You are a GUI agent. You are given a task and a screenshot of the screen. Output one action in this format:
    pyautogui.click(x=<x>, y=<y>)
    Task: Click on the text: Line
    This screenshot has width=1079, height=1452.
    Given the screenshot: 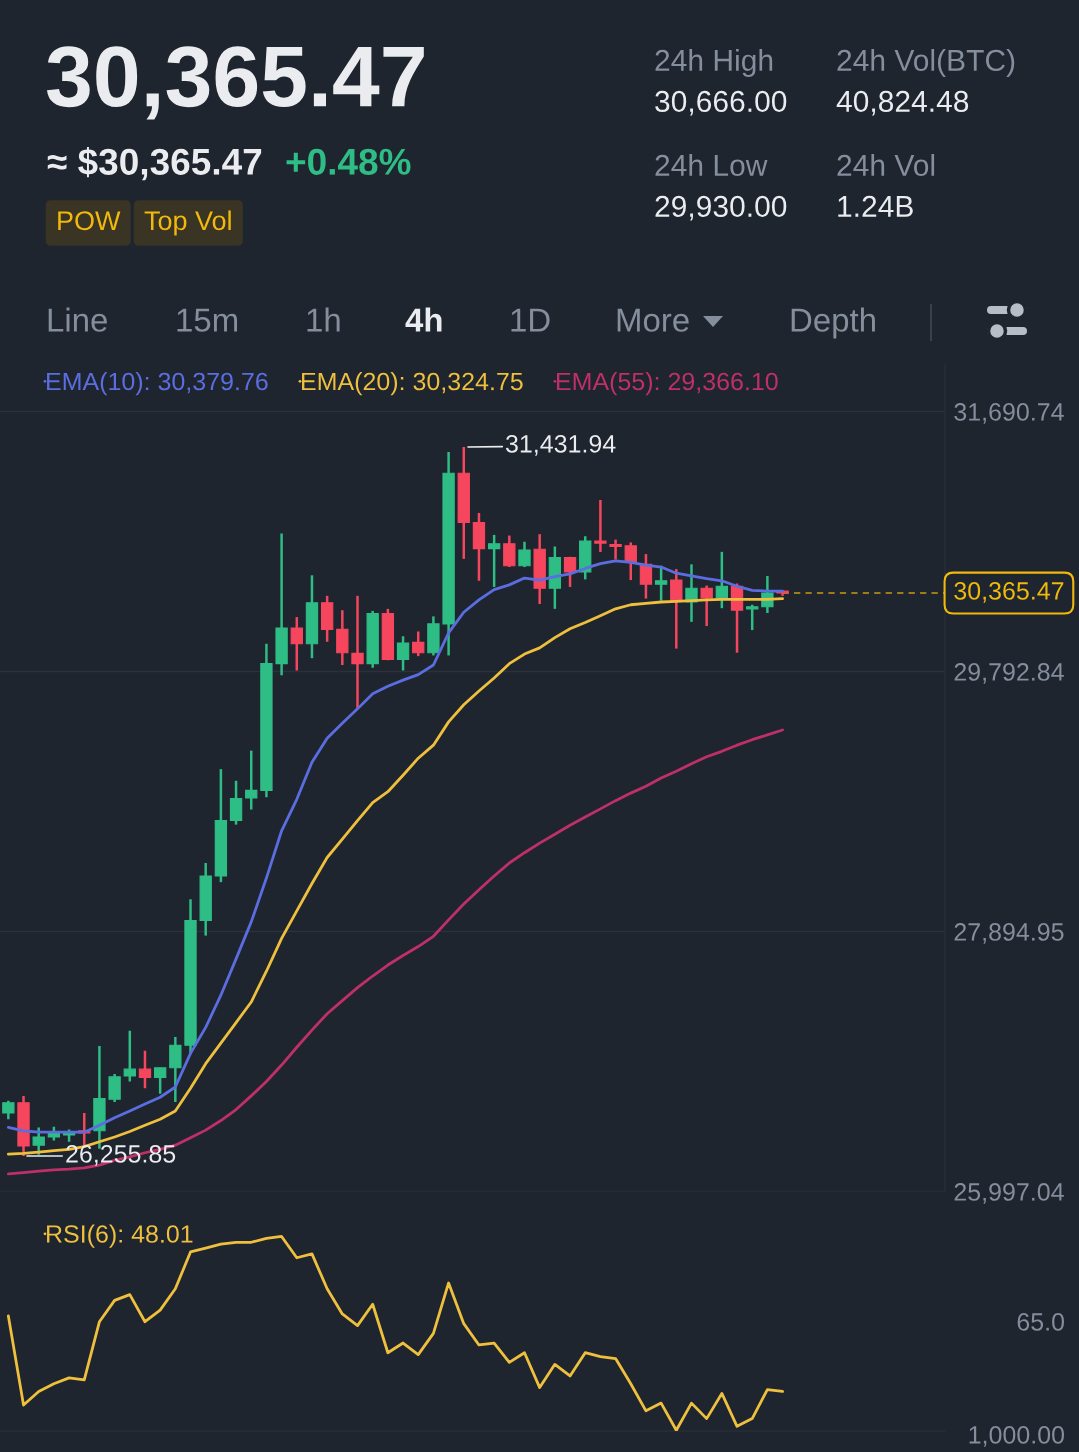 What is the action you would take?
    pyautogui.click(x=77, y=319)
    